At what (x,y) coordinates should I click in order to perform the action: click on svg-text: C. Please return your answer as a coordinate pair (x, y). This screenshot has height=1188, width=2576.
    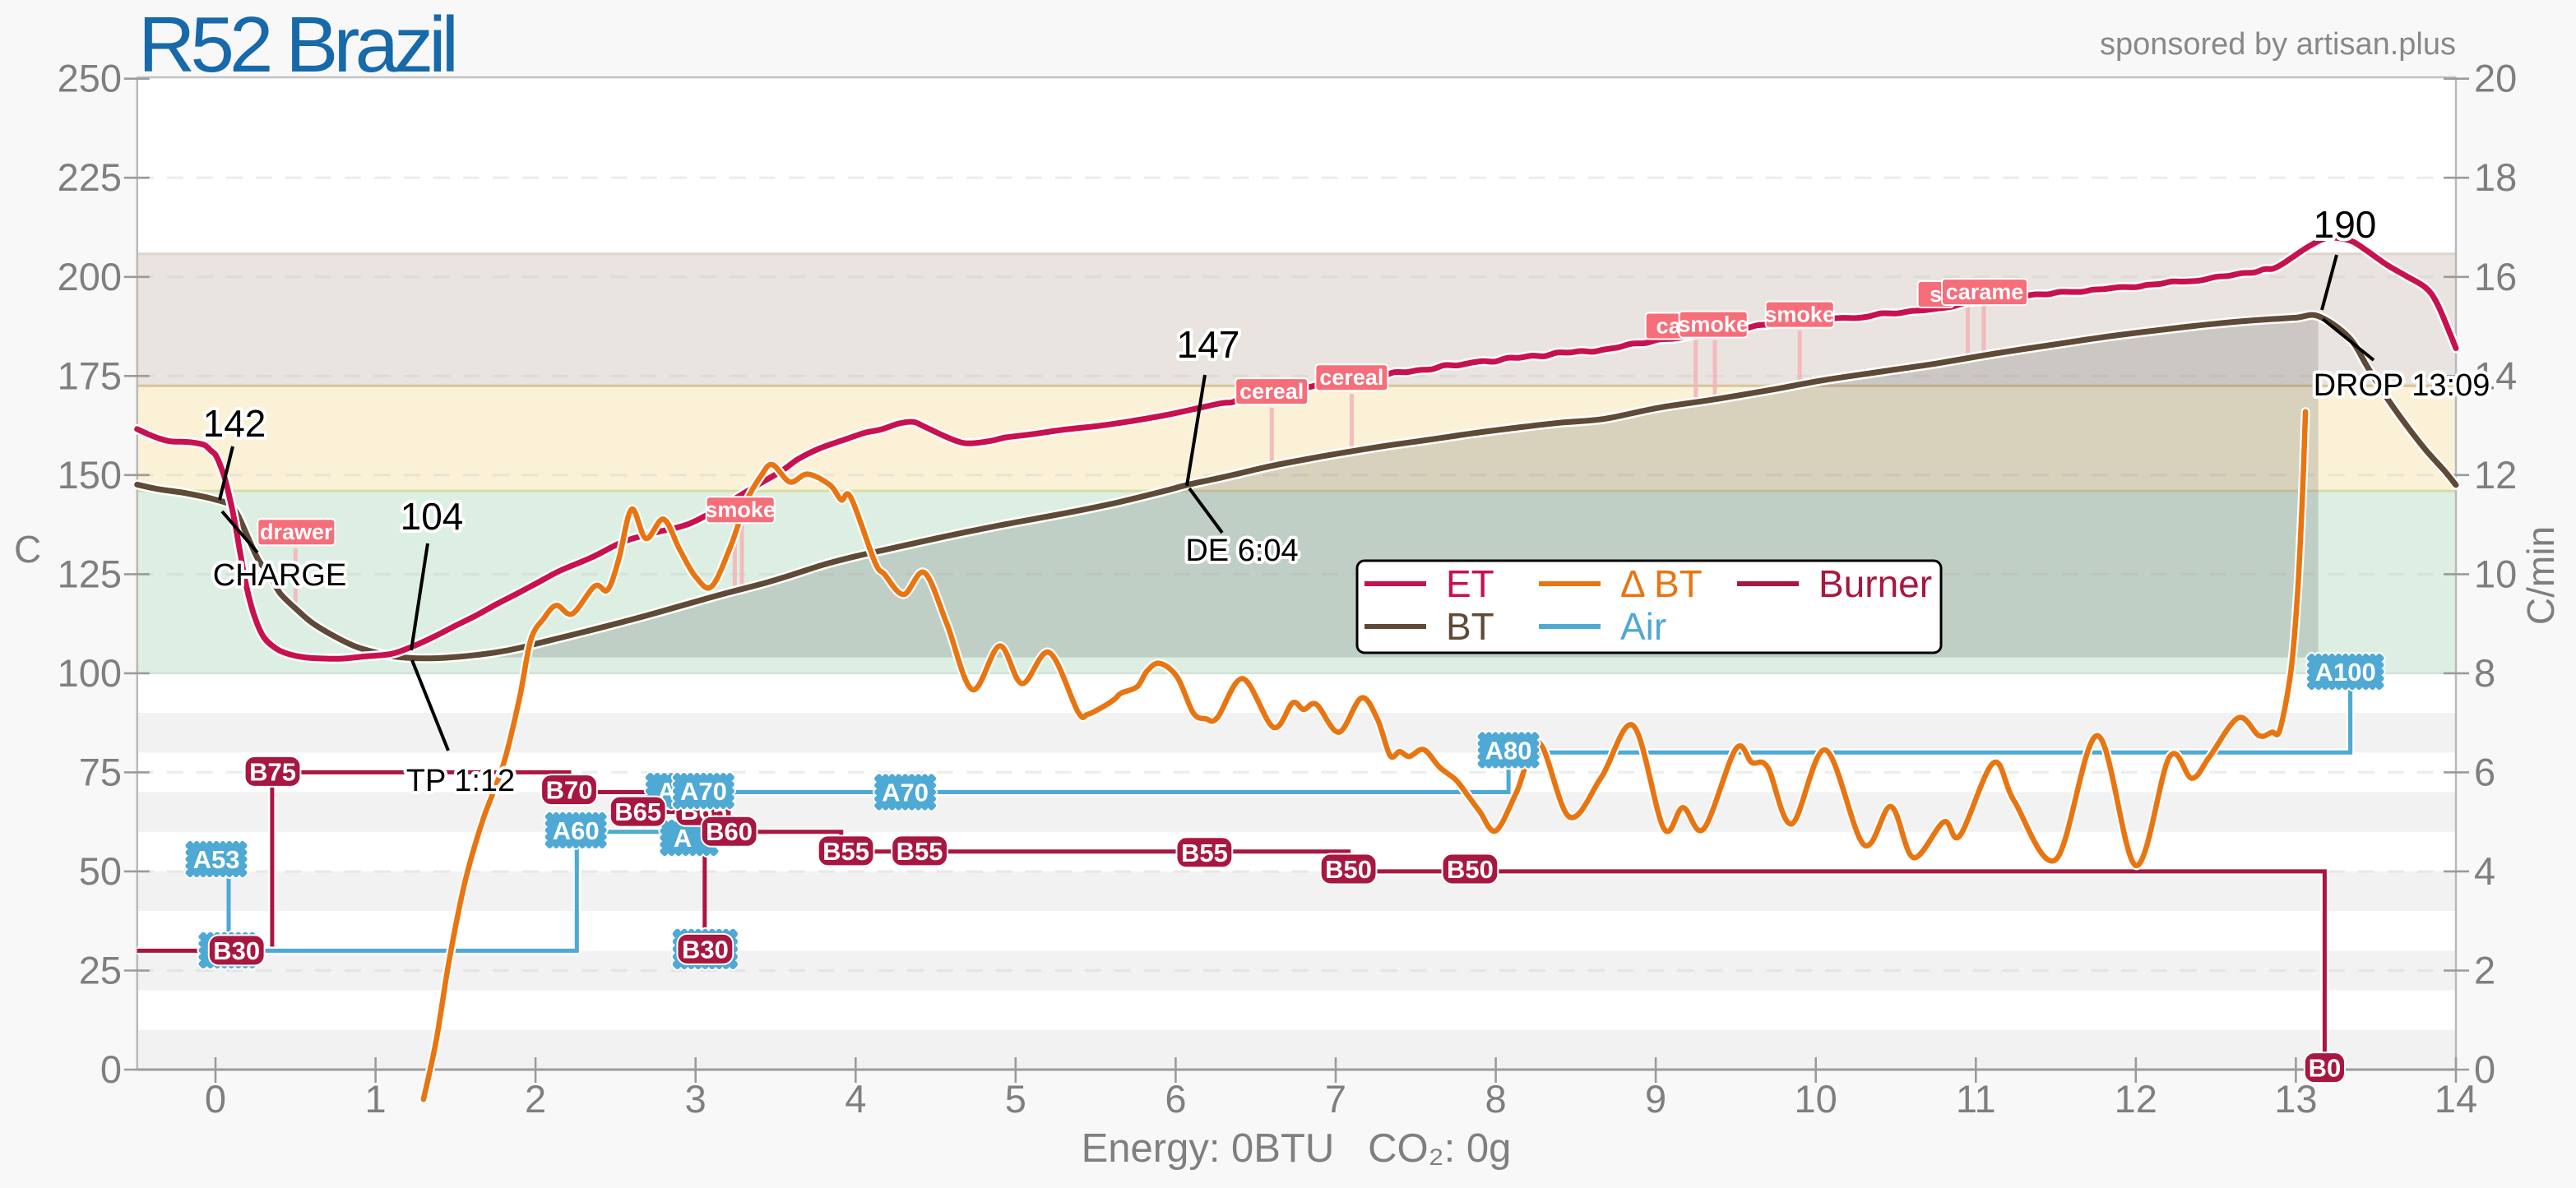
    Looking at the image, I should click on (28, 549).